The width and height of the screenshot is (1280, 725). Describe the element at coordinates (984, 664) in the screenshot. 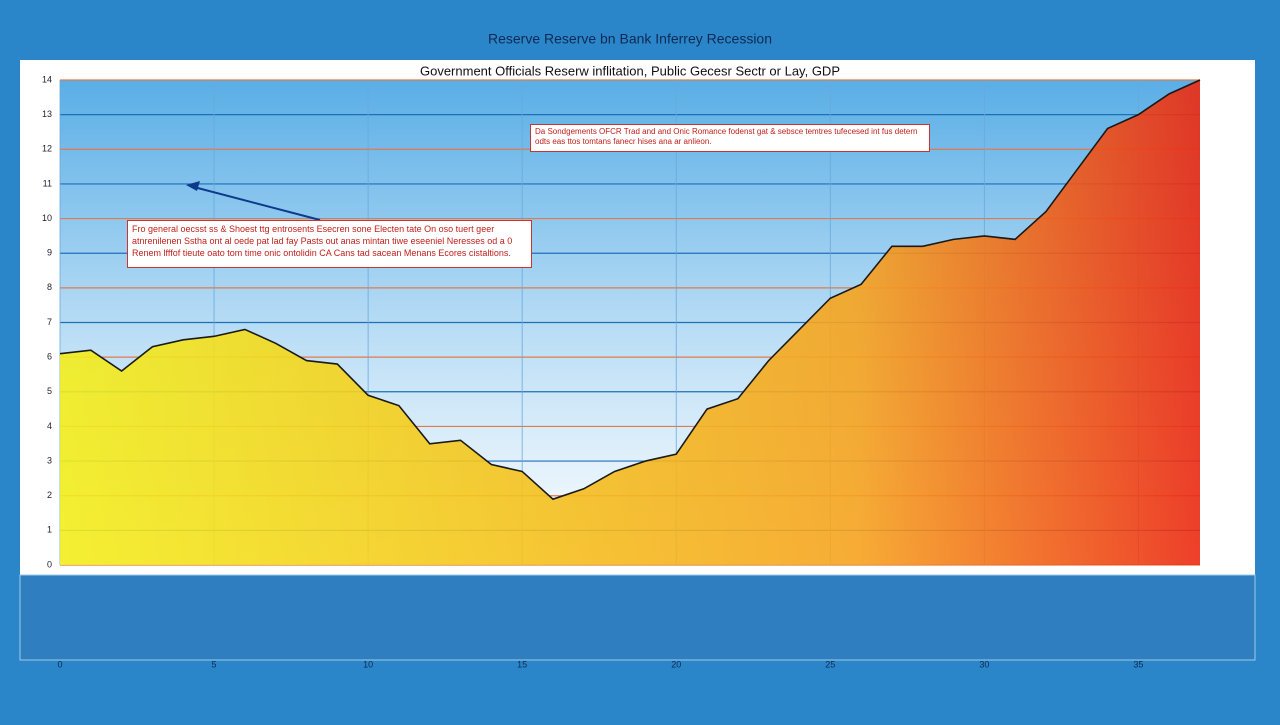

I see `x-tick-label: 30` at that location.